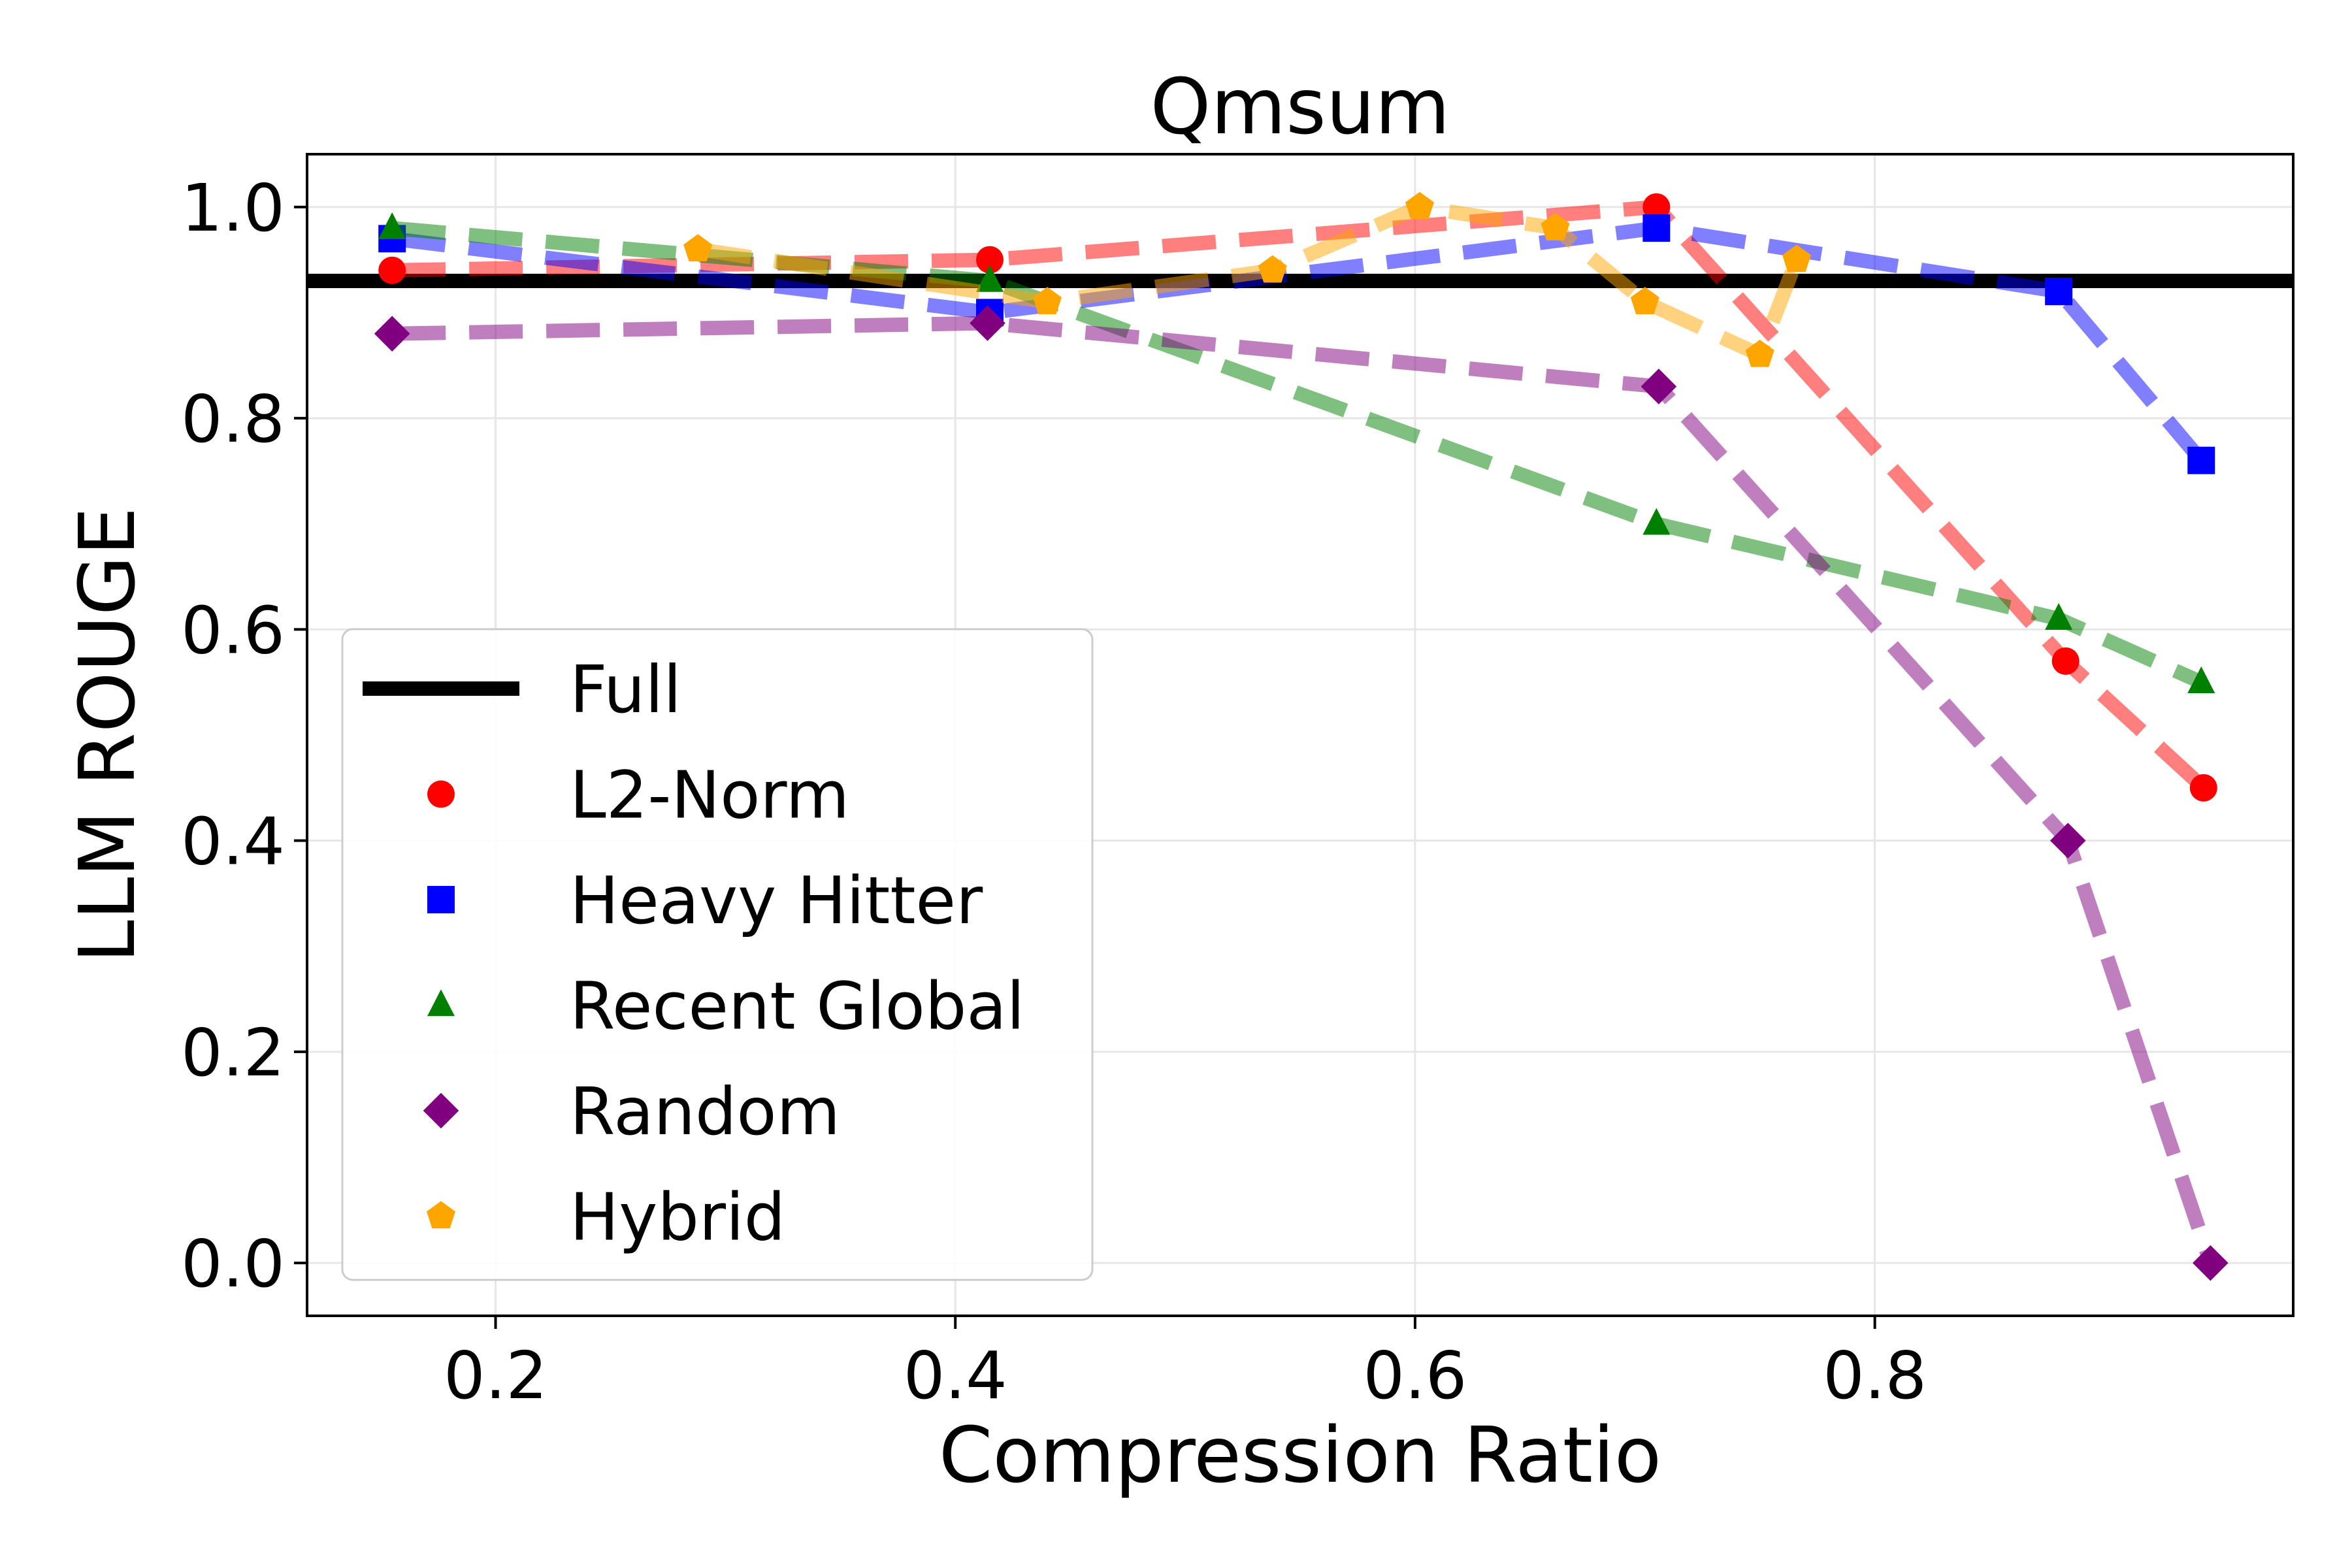 The image size is (2352, 1568). I want to click on legend-swatch-l2-norm, so click(441, 794).